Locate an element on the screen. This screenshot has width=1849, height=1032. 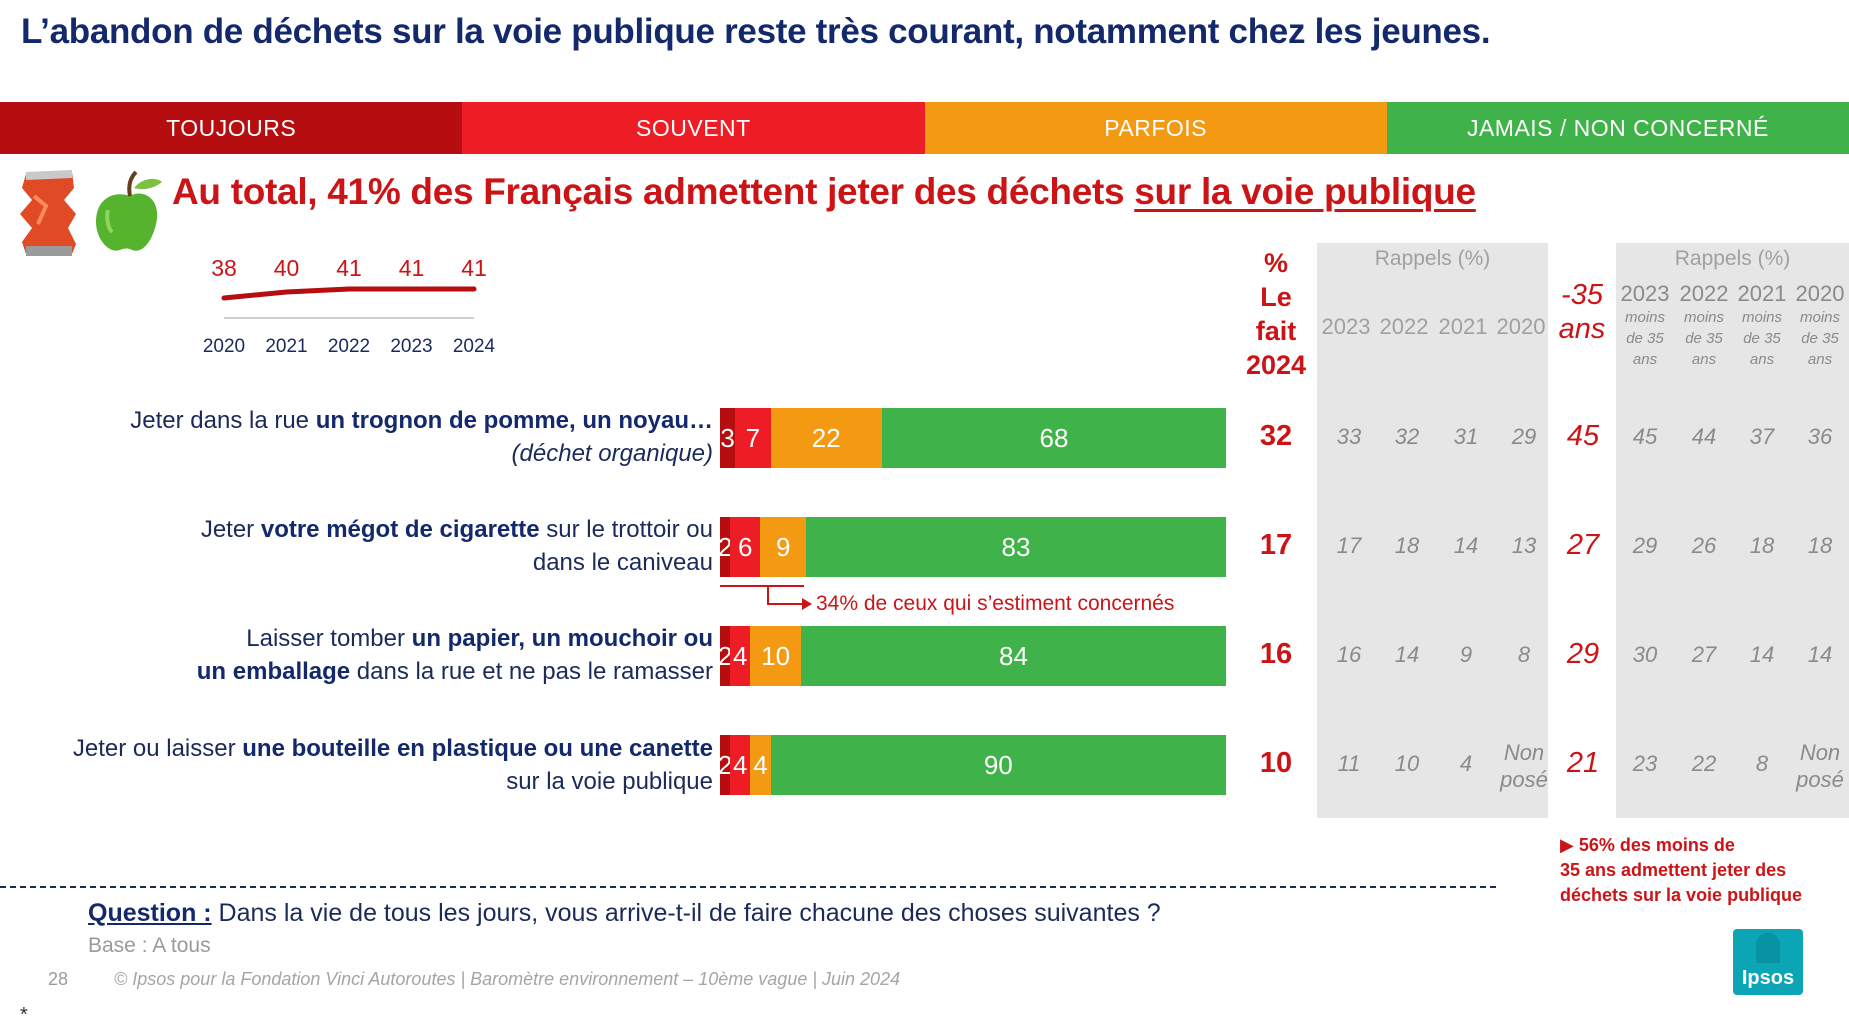
rappel-young-value-2021: 8 is located at coordinates (1762, 763).